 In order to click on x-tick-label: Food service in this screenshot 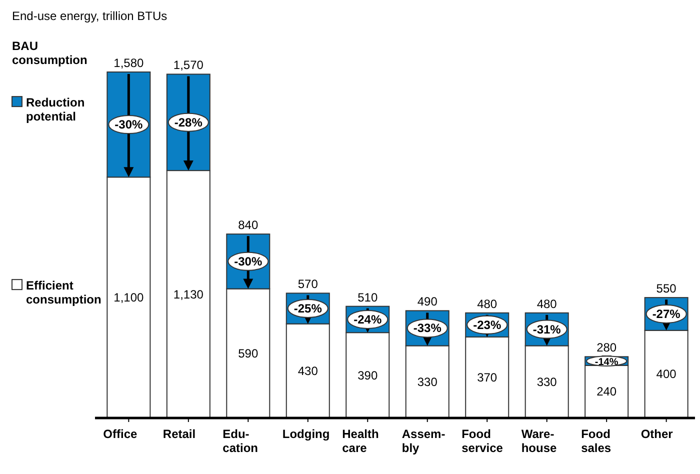, I will do `click(483, 441)`.